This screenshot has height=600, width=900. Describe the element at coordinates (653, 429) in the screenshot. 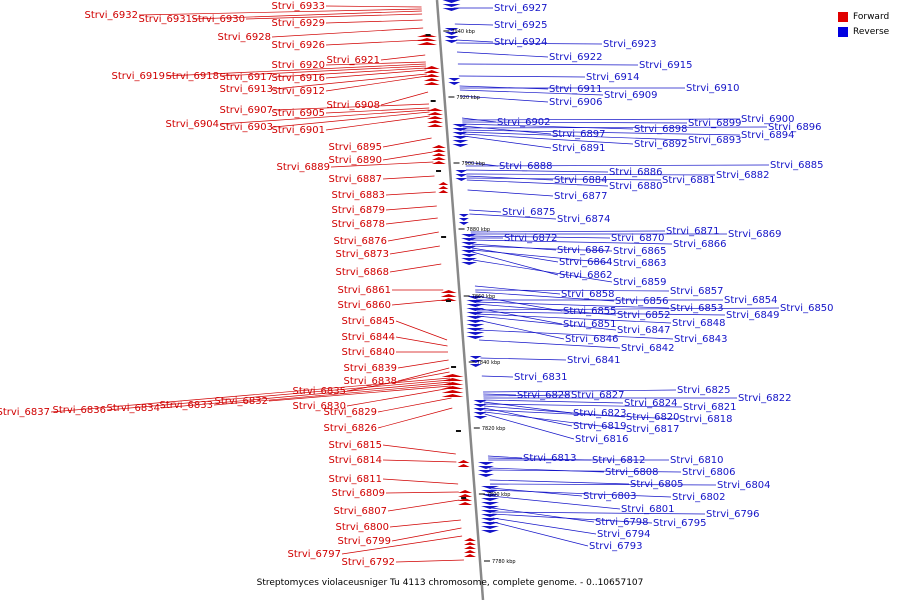

I see `gene-label-strvi_6817: Strvi_6817` at that location.